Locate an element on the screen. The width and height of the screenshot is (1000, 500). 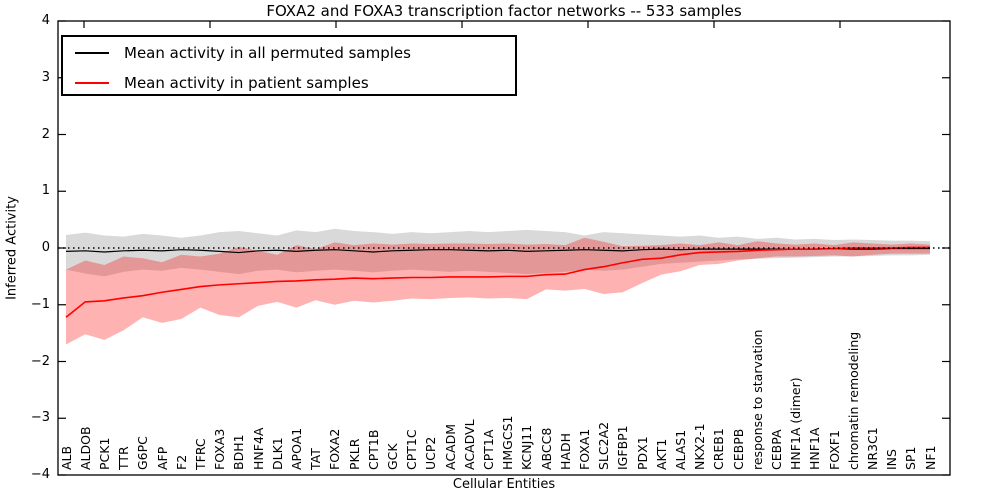
x-category-label: APOA1 is located at coordinates (296, 448).